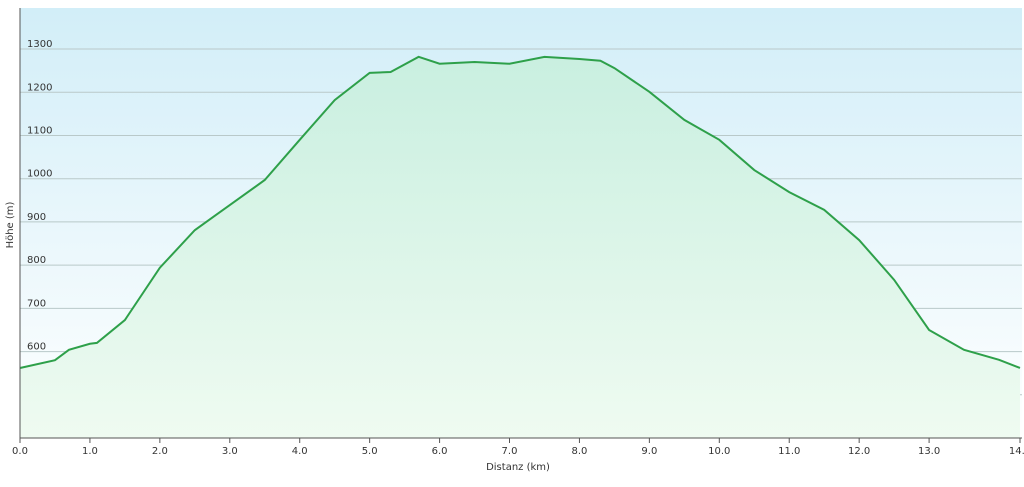 This screenshot has width=1024, height=487. What do you see at coordinates (39, 87) in the screenshot?
I see `y-tick-label: 1200` at bounding box center [39, 87].